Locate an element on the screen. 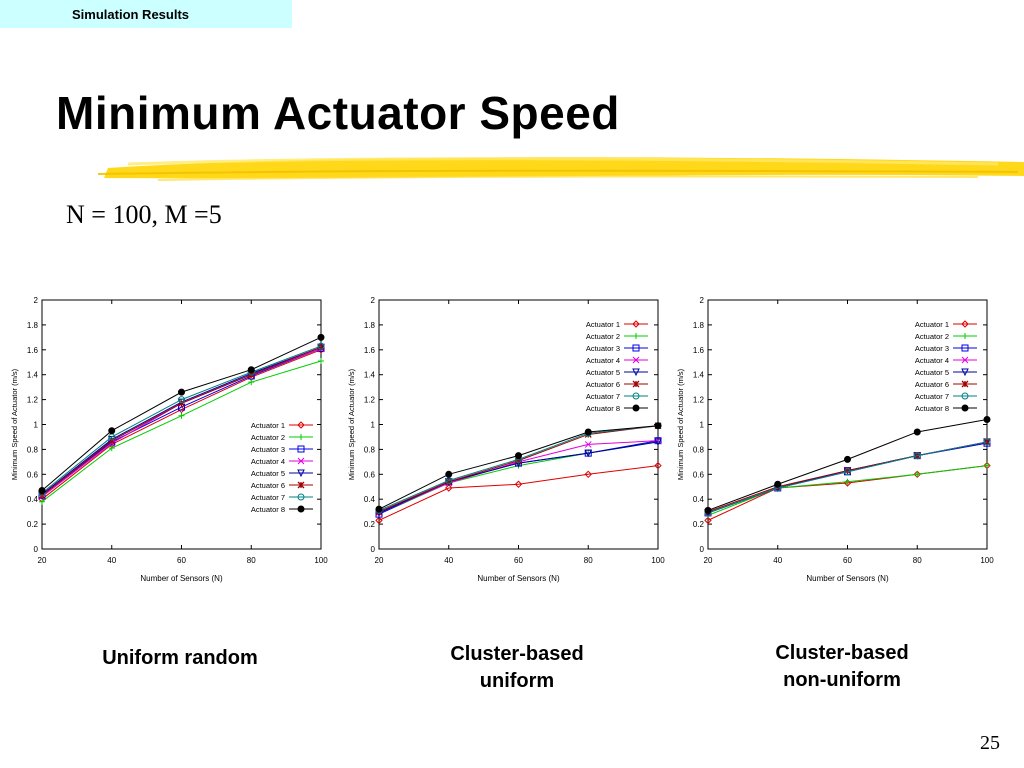  y-tick-label: 0.8 is located at coordinates (33, 449).